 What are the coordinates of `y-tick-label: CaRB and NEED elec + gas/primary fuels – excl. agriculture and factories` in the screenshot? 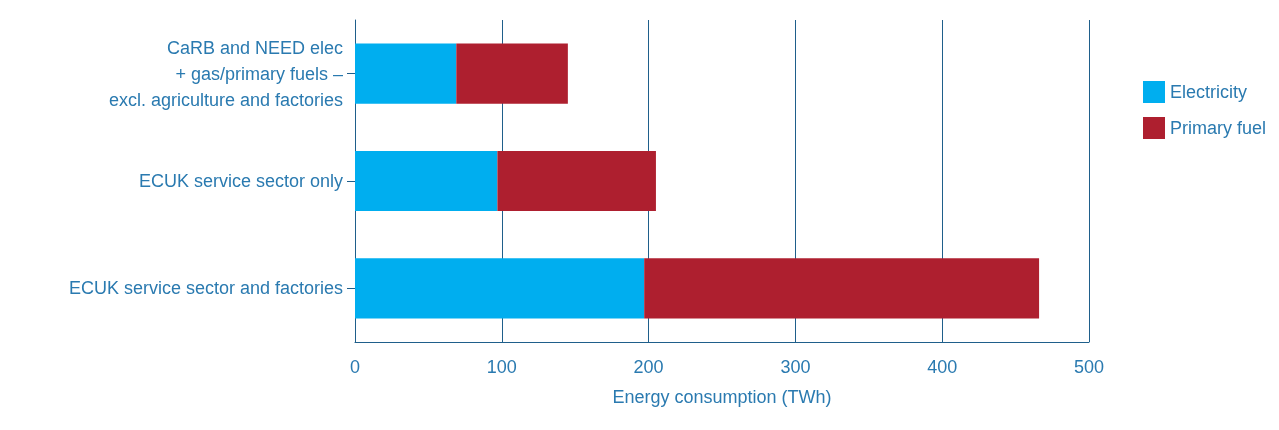 It's located at (225, 73).